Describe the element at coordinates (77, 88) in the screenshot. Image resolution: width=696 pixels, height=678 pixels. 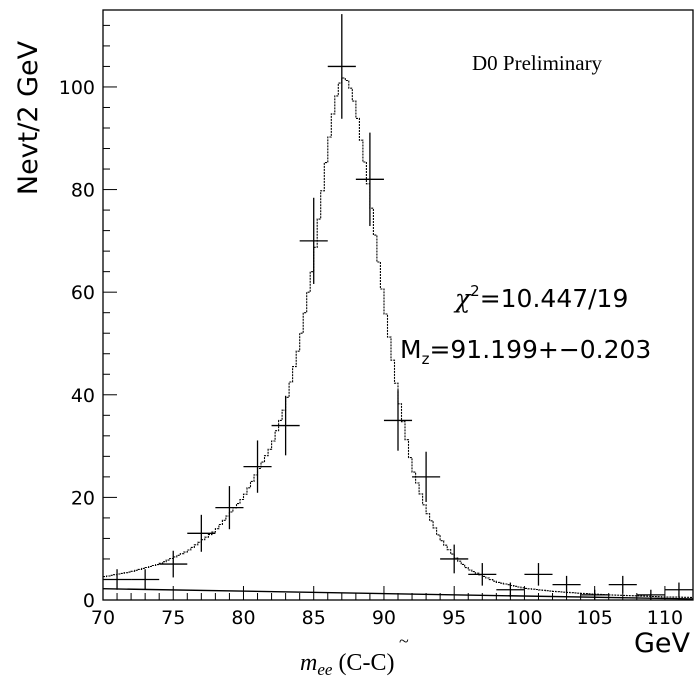
I see `y-tick-label: 100` at that location.